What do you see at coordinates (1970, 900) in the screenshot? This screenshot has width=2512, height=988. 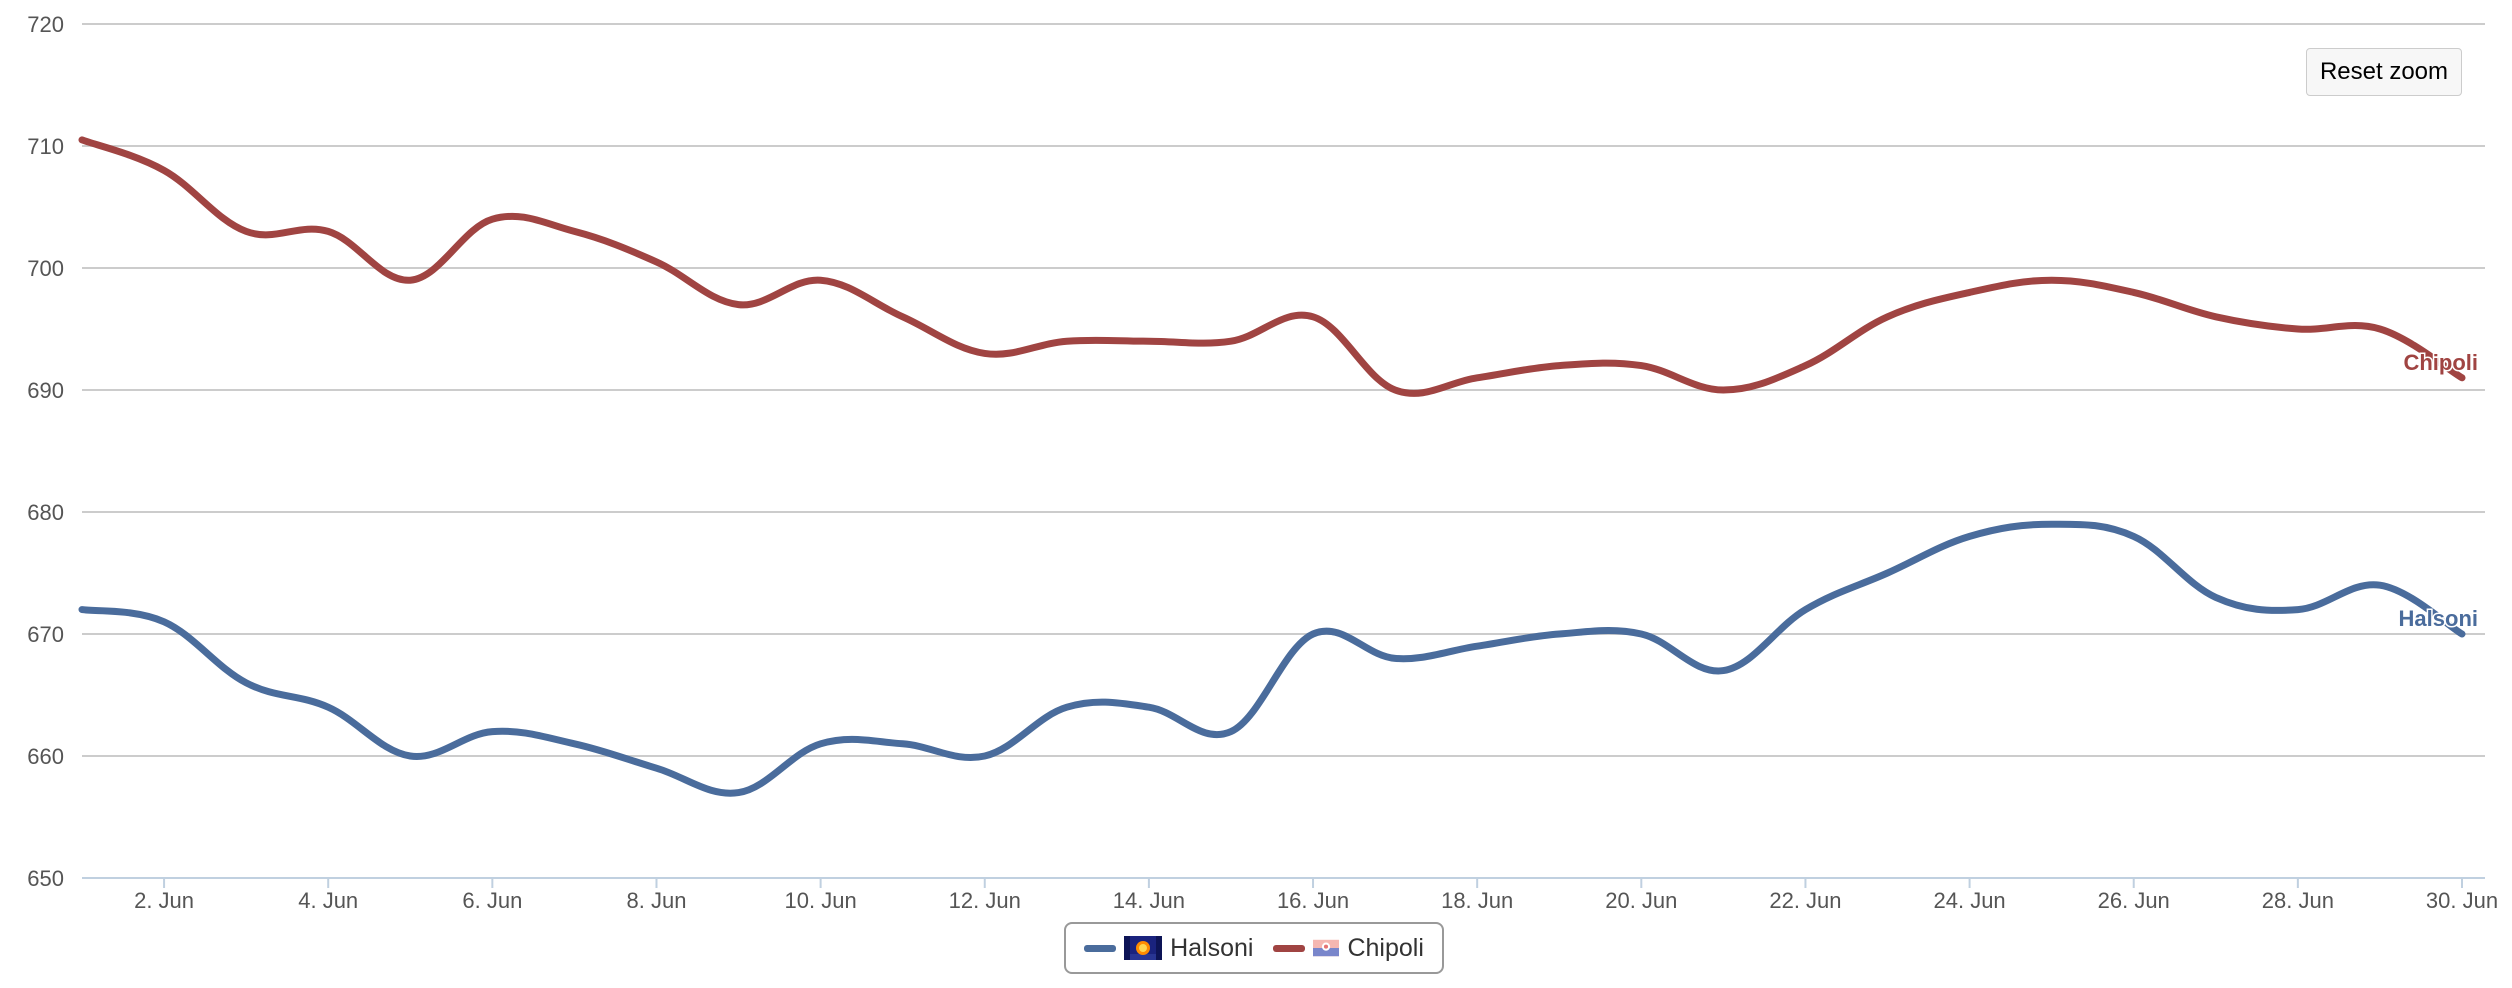 I see `x-tick-label: 24. Jun` at bounding box center [1970, 900].